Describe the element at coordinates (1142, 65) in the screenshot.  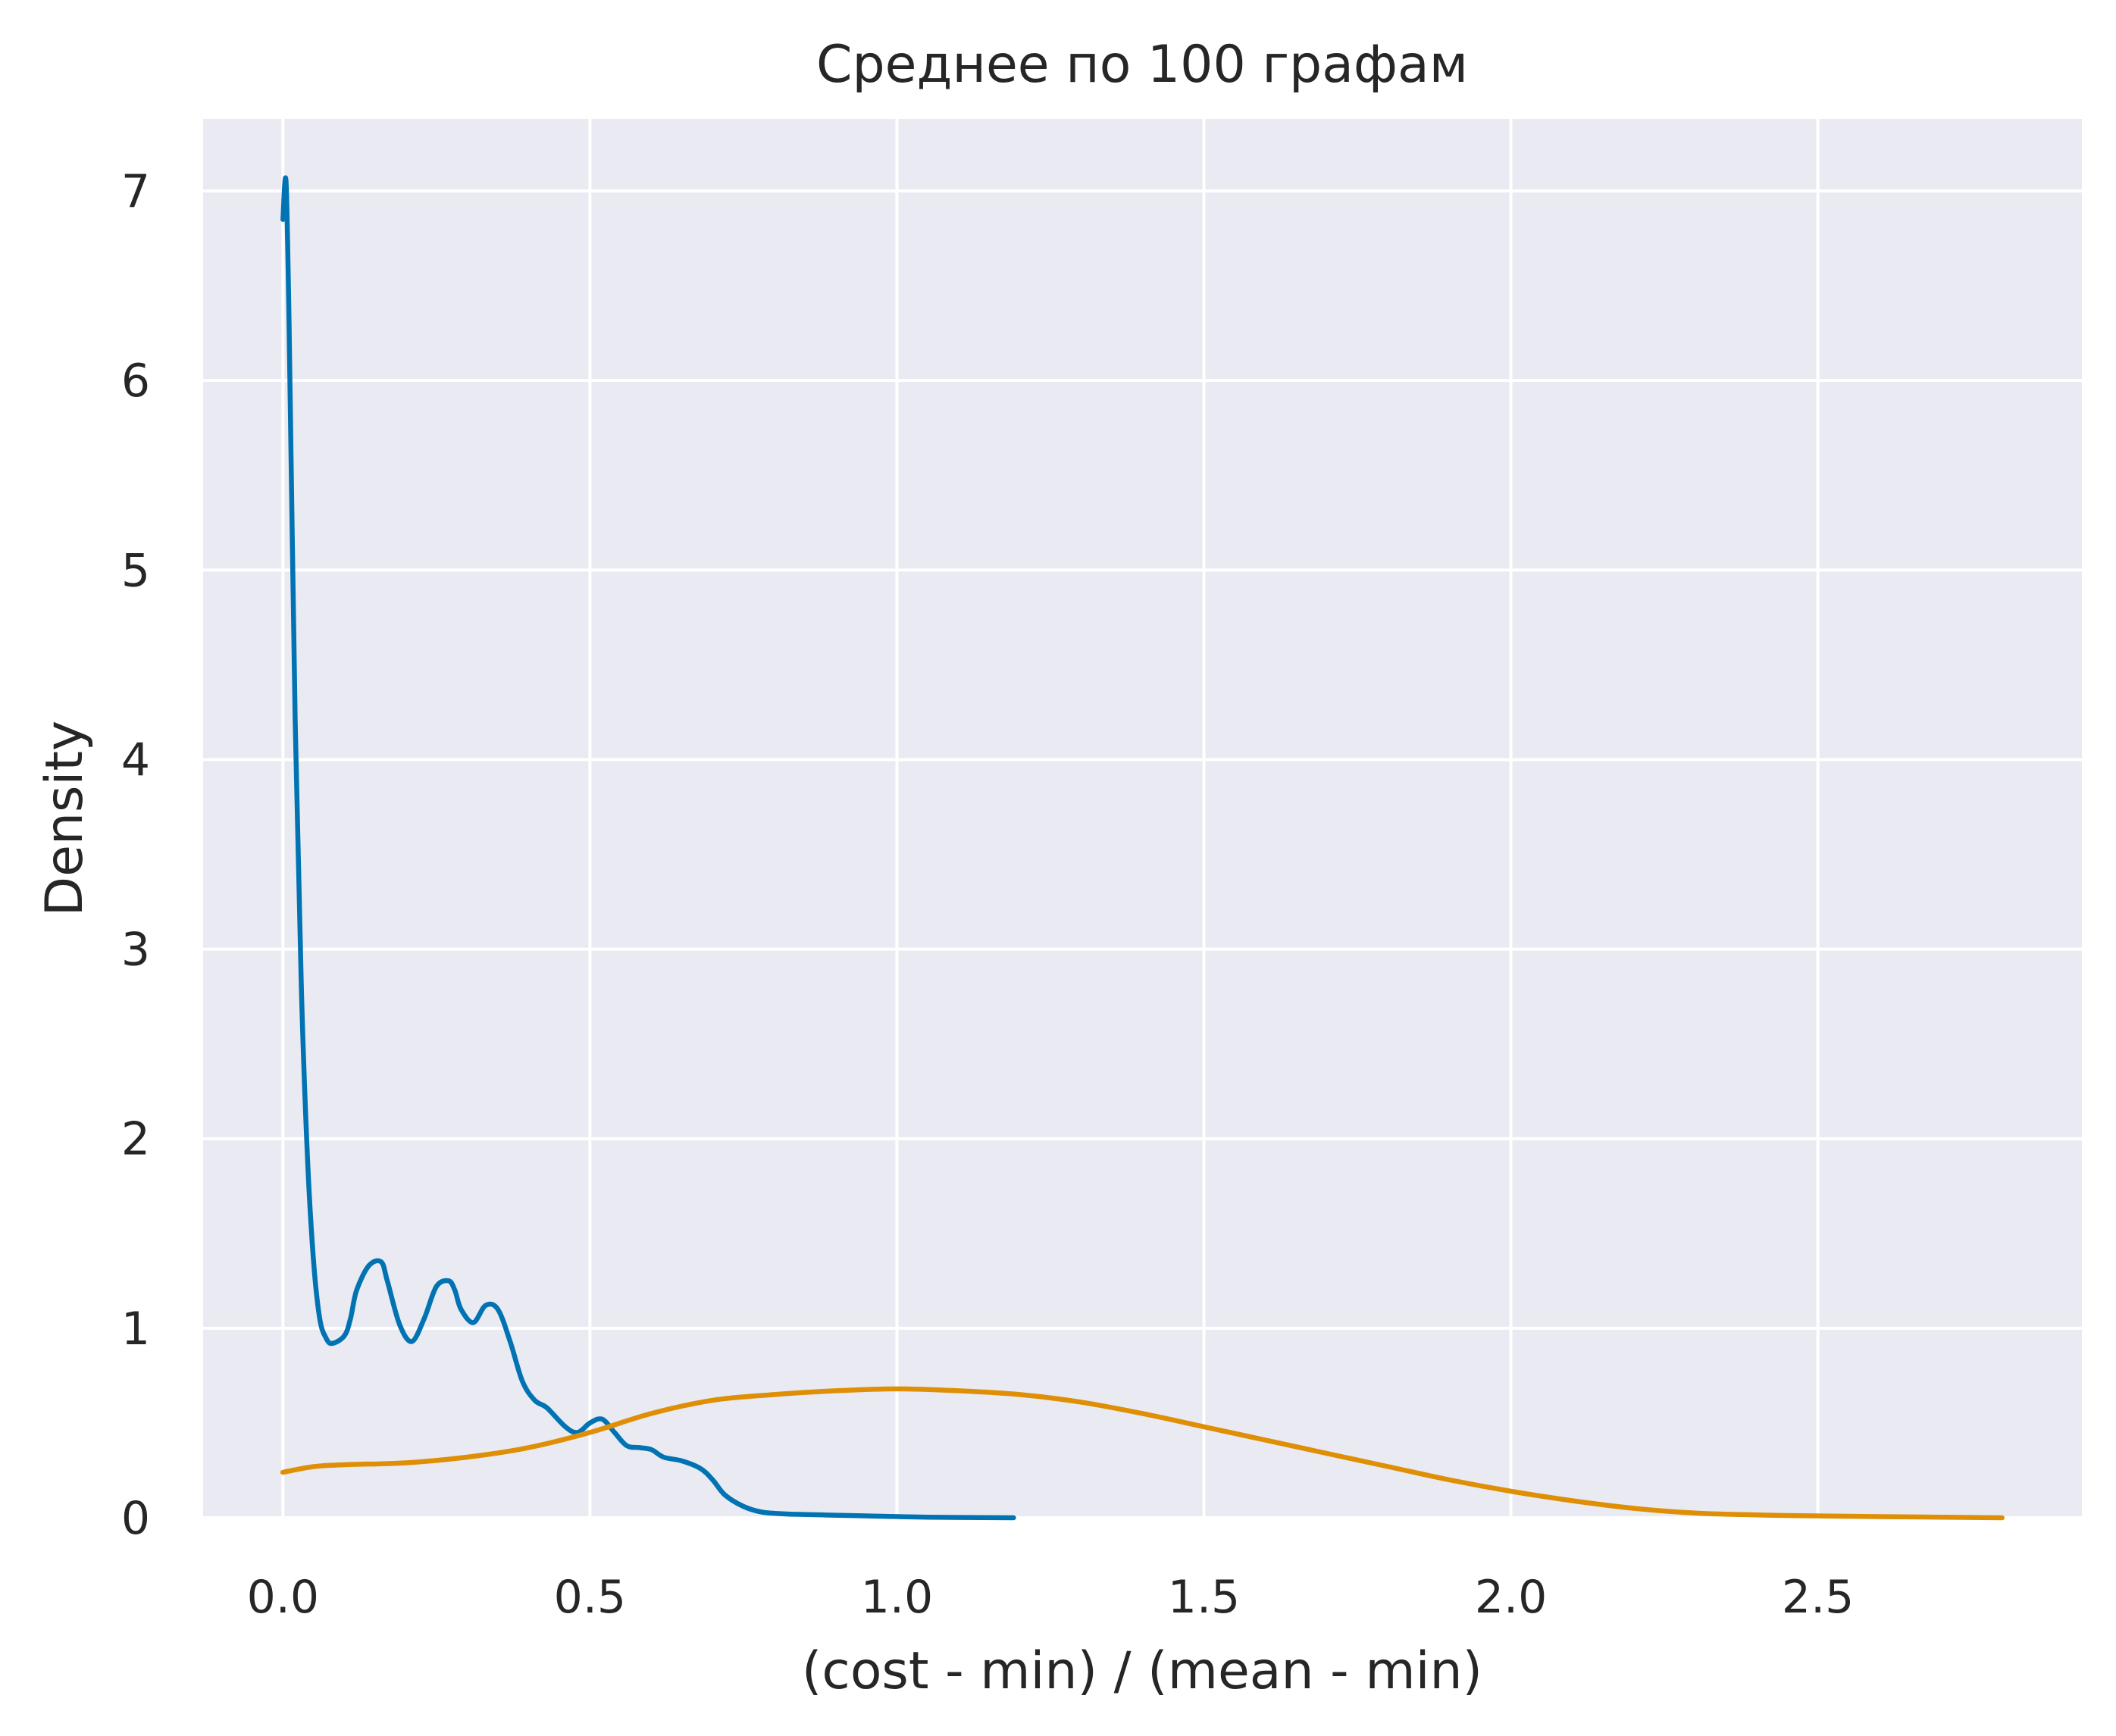
I see `chart-title: Среднее по 100 графам` at that location.